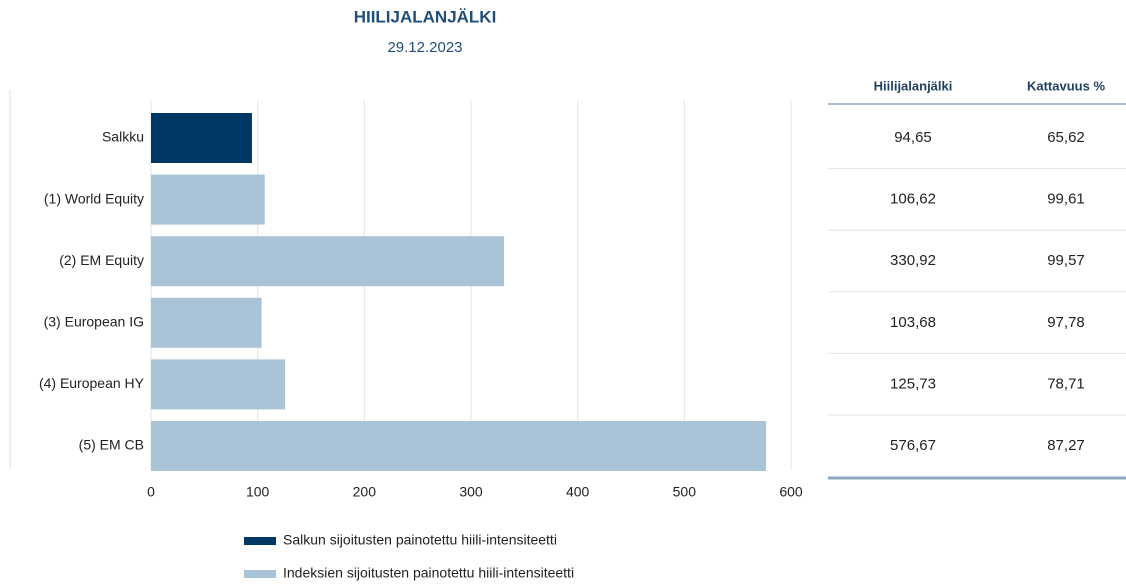 Image resolution: width=1126 pixels, height=585 pixels. I want to click on table-cell: 125,73, so click(913, 383).